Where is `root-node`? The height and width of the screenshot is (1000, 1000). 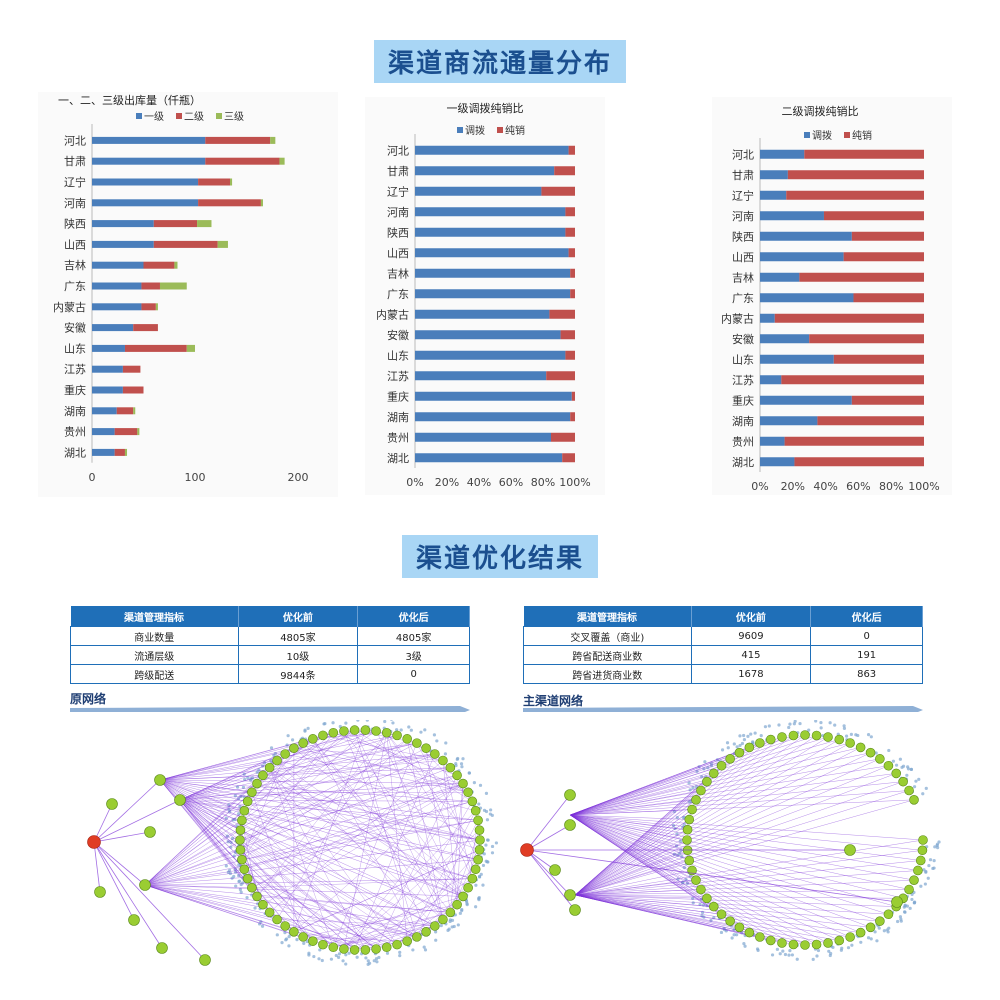
root-node is located at coordinates (527, 850).